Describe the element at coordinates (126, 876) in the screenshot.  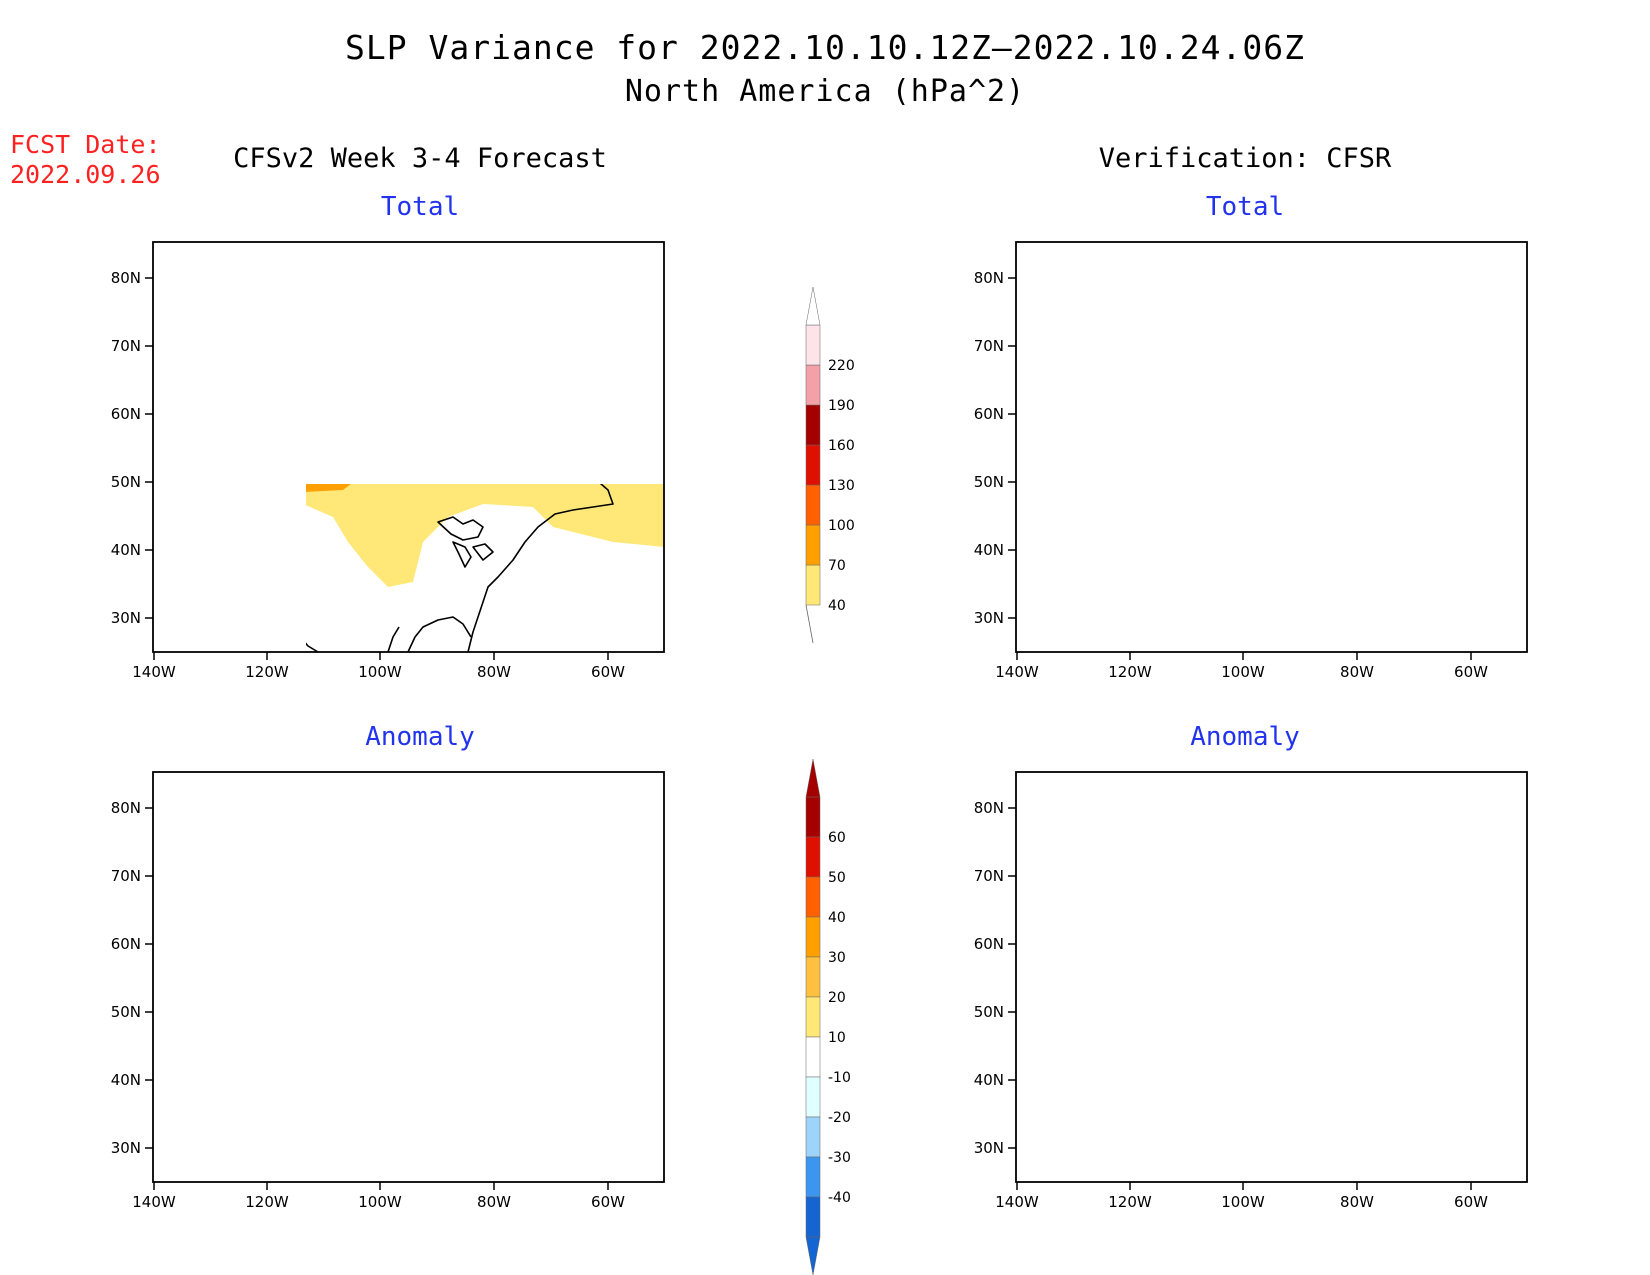
I see `lat-label-bl: 70N` at that location.